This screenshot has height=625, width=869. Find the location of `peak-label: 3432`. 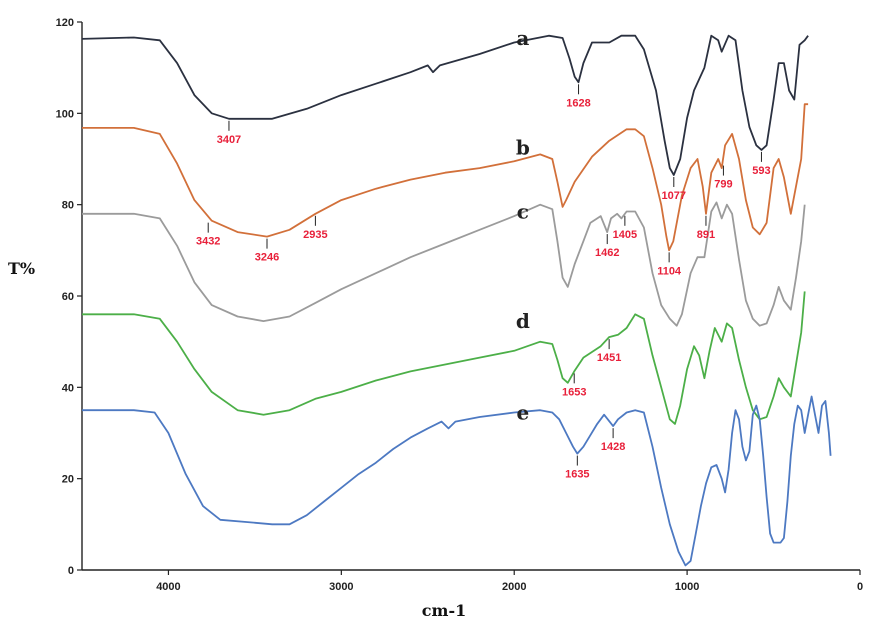

peak-label: 3432 is located at coordinates (208, 242).